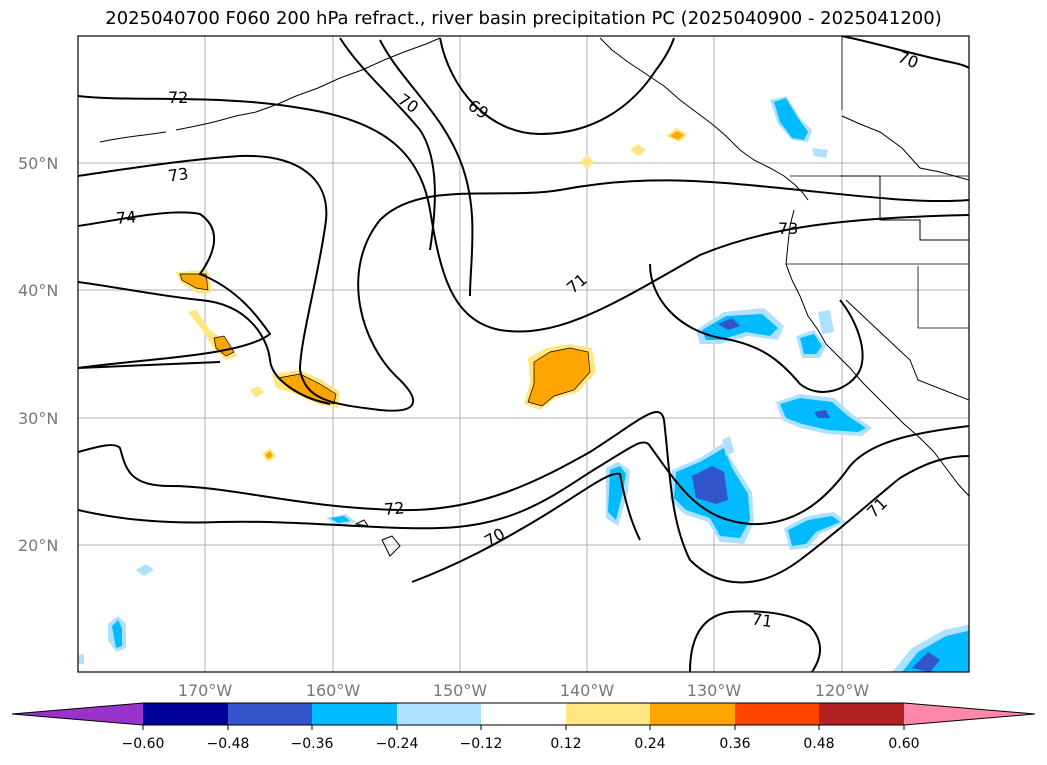  What do you see at coordinates (38, 354) in the screenshot?
I see `latitude-labels: 50°N 40°N 30°N 20°N` at bounding box center [38, 354].